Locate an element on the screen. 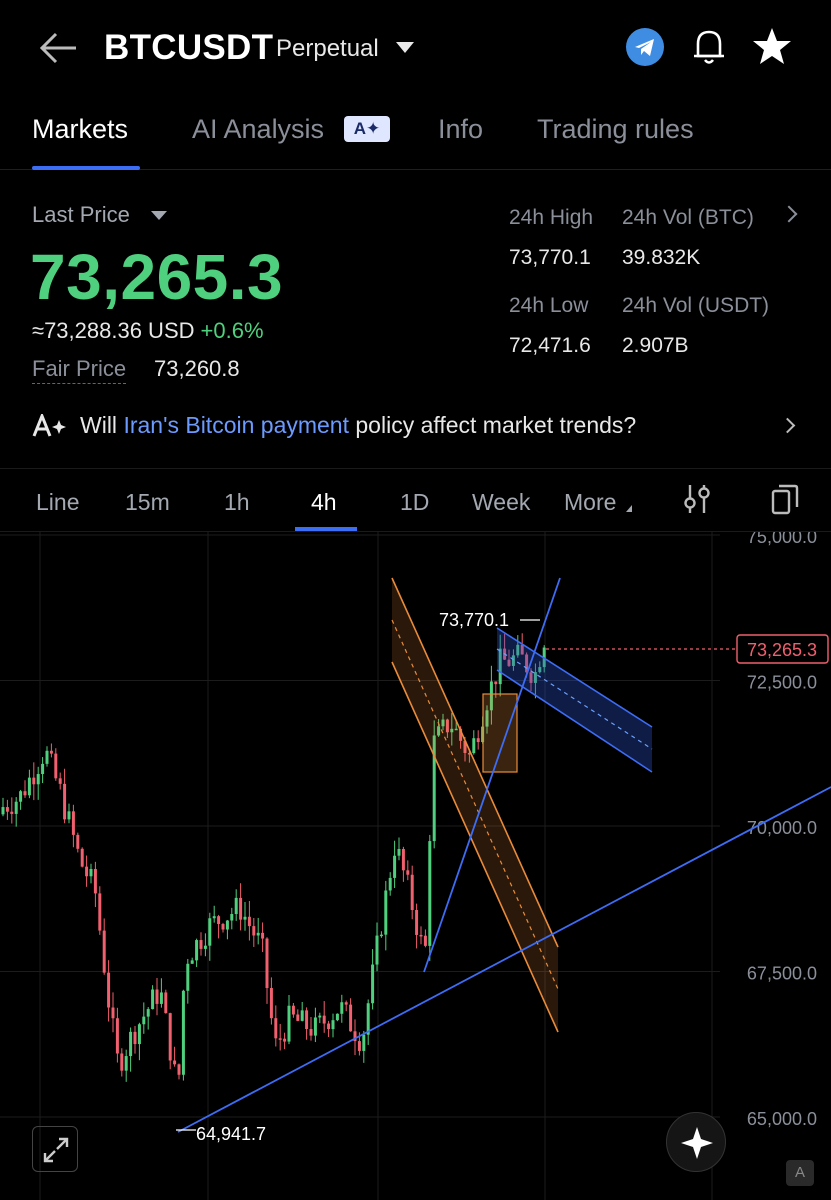  channel-mid-line is located at coordinates (475, 804).